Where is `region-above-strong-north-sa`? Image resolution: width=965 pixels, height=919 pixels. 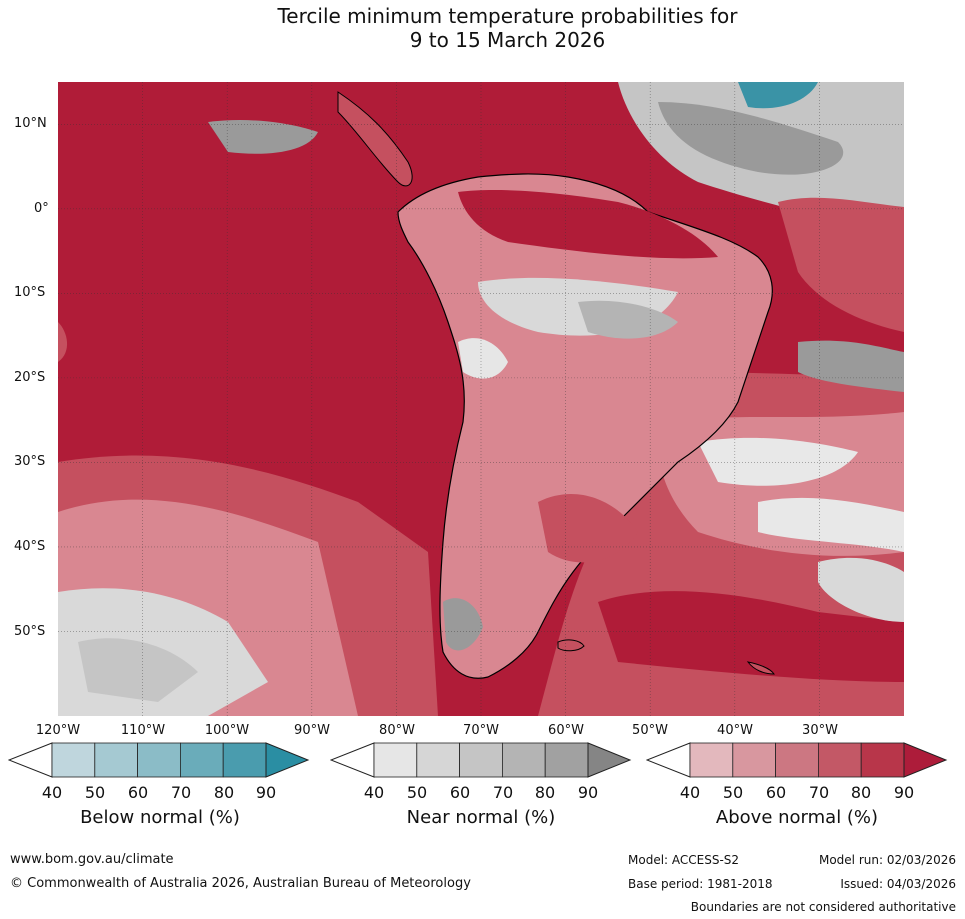
region-above-strong-north-sa is located at coordinates (588, 224).